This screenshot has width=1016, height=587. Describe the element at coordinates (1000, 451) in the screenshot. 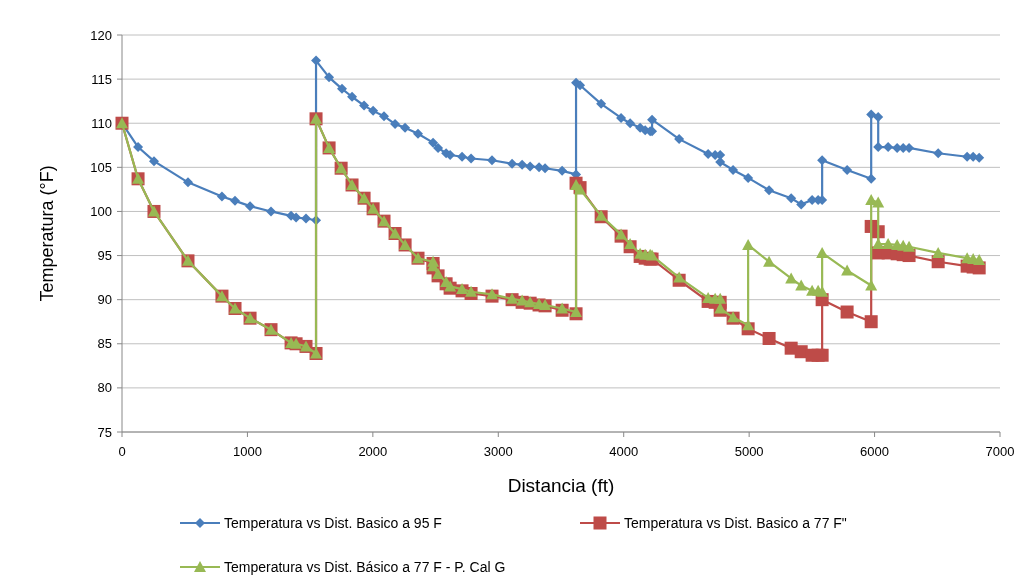

I see `x-tick-label: 7000` at that location.